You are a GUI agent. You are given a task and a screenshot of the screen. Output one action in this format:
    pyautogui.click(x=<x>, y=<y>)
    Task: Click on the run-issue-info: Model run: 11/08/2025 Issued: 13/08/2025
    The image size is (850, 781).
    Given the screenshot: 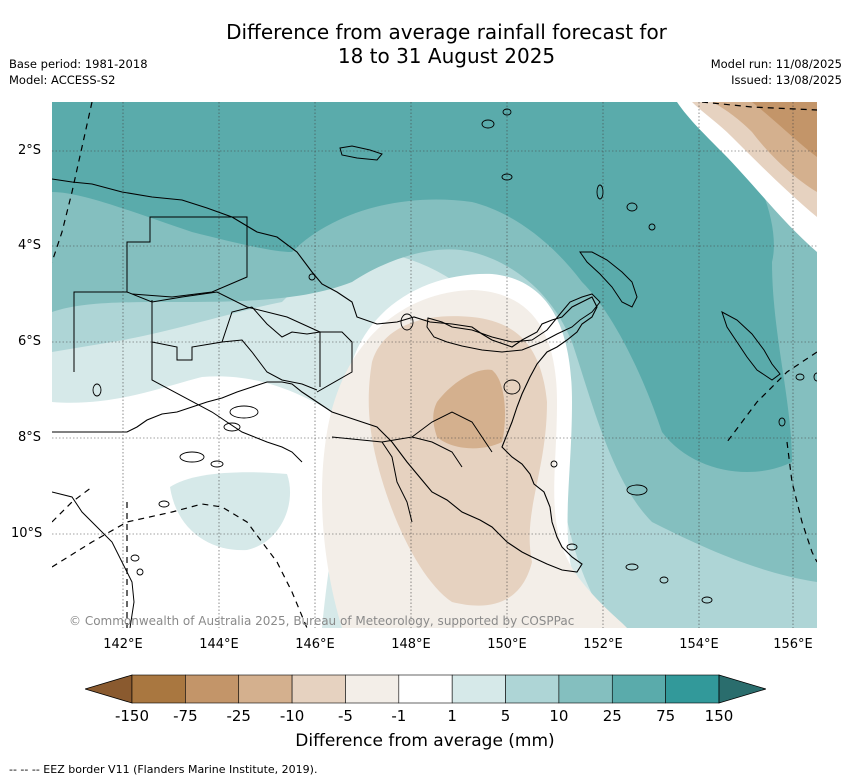 What is the action you would take?
    pyautogui.click(x=776, y=72)
    